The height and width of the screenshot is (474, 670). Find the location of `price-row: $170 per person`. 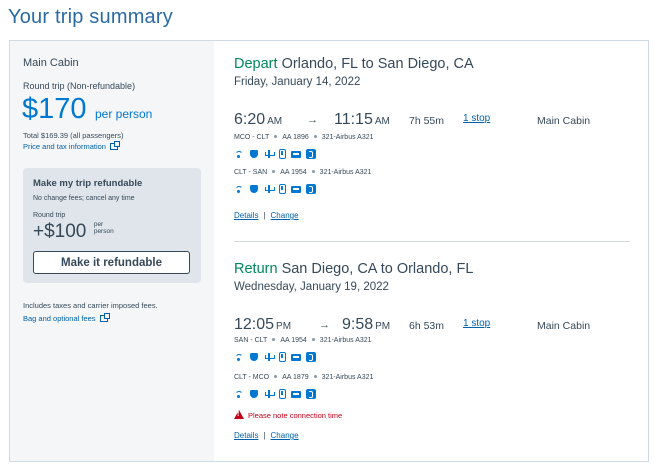

price-row: $170 per person is located at coordinates (87, 109).